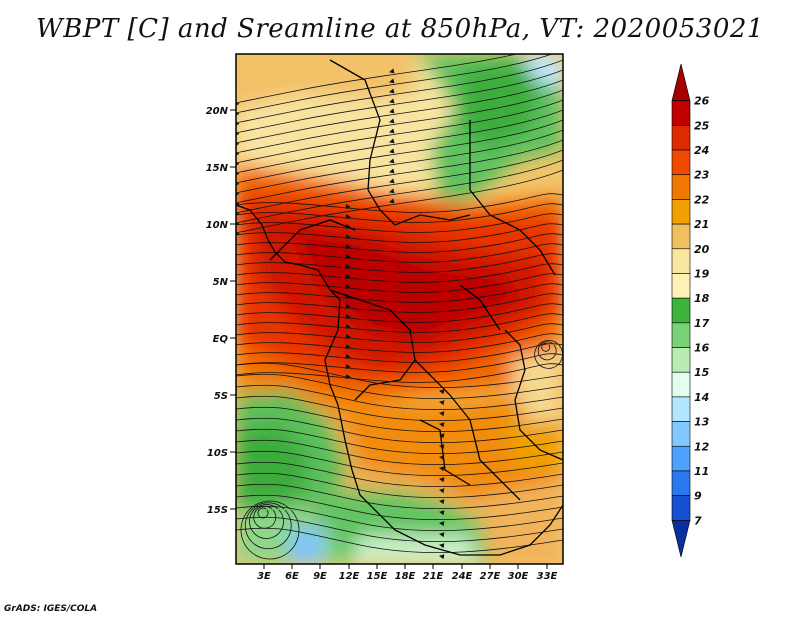  I want to click on colorbar-level-label: 17, so click(702, 323).